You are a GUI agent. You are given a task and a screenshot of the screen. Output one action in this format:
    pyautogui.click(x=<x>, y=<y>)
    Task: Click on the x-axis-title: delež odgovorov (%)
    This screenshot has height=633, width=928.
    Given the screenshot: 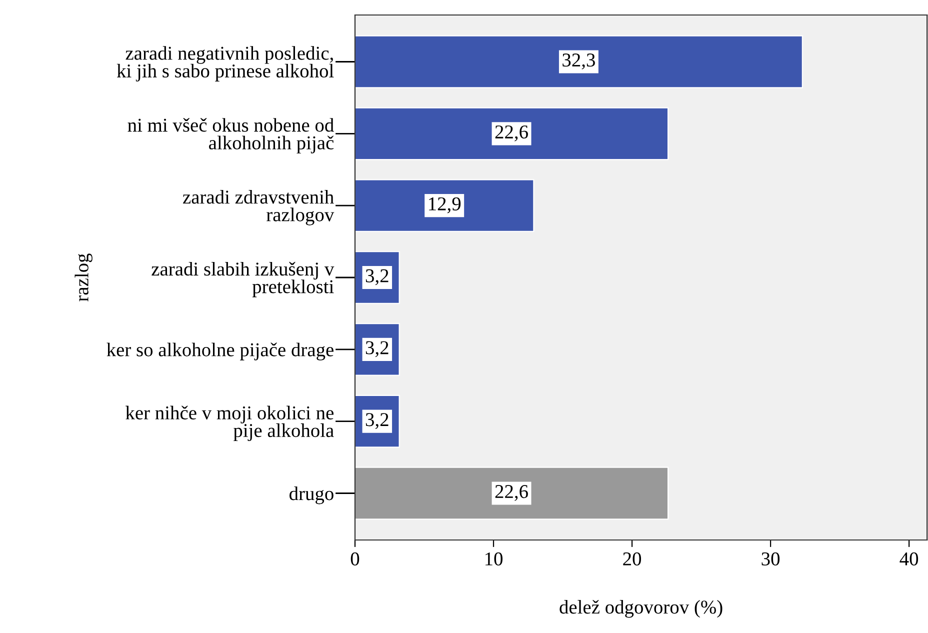 What is the action you would take?
    pyautogui.click(x=641, y=609)
    